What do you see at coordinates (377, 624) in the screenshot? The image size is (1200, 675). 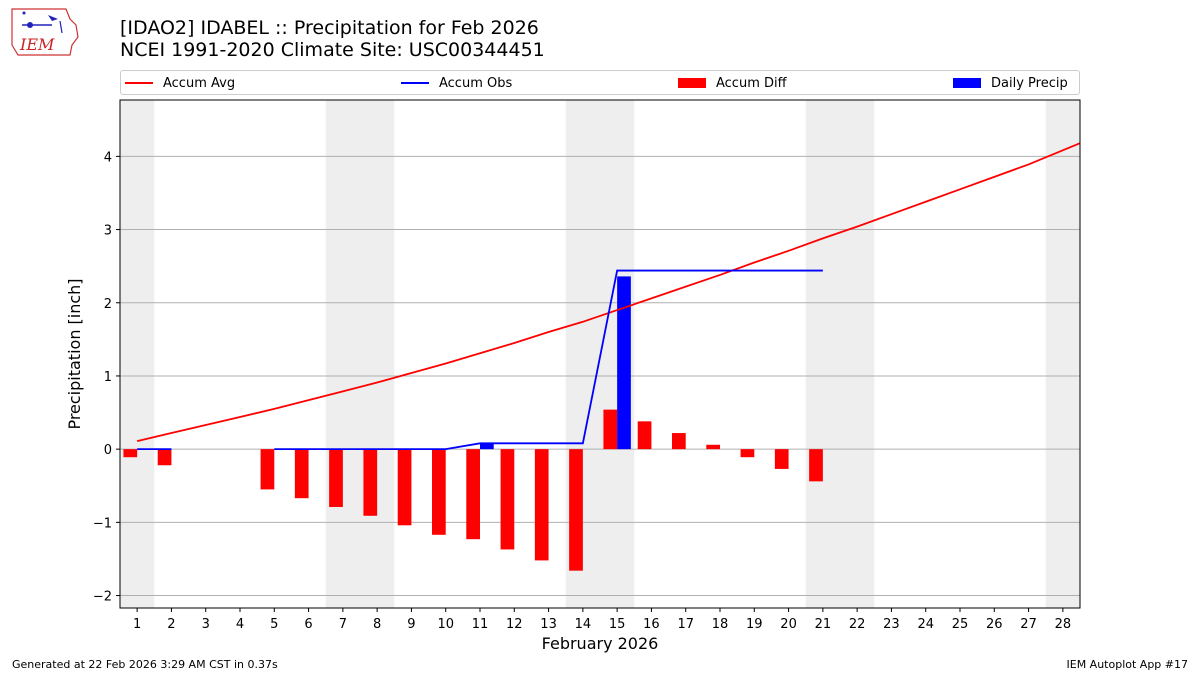 I see `x-tick-label: 8` at bounding box center [377, 624].